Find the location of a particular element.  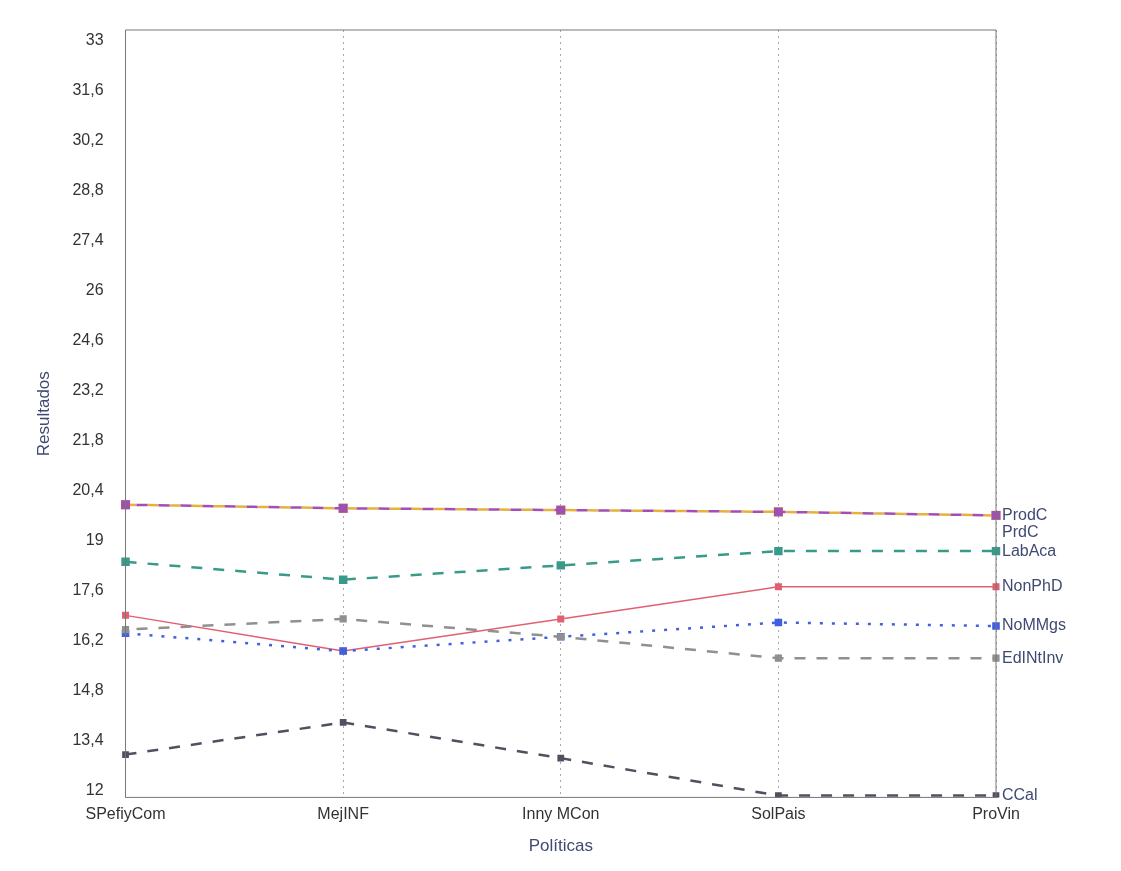

x-tick-label: SPefiyCom is located at coordinates (125, 814).